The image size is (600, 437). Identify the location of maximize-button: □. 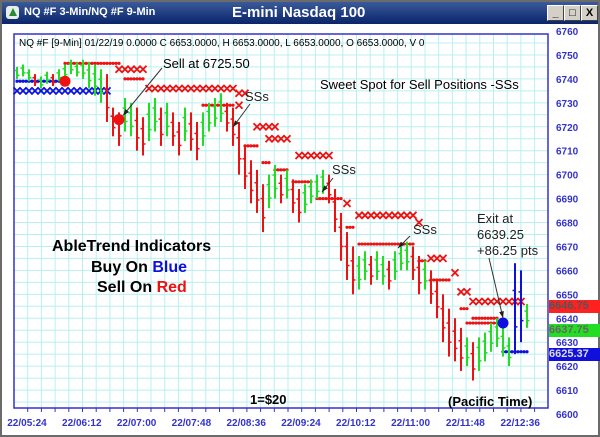
(572, 13).